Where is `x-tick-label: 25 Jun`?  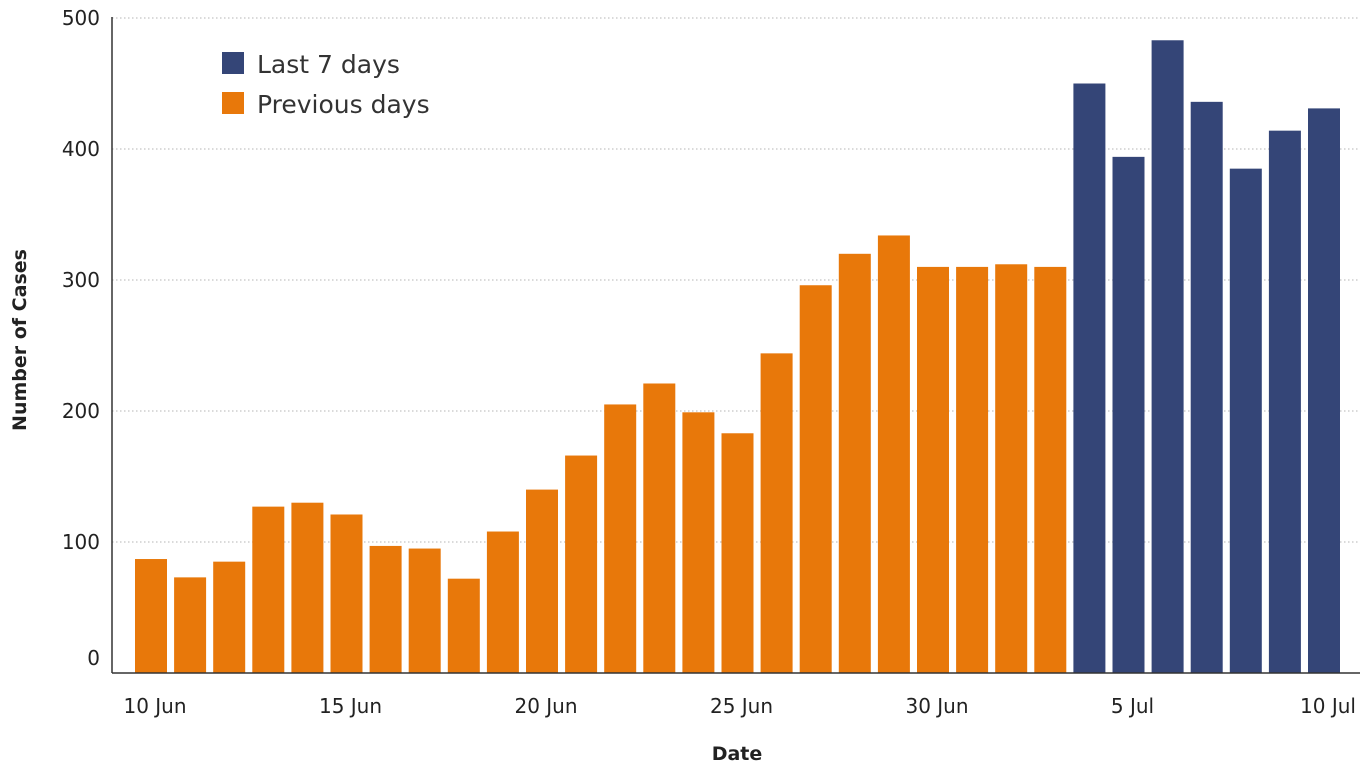
x-tick-label: 25 Jun is located at coordinates (741, 706).